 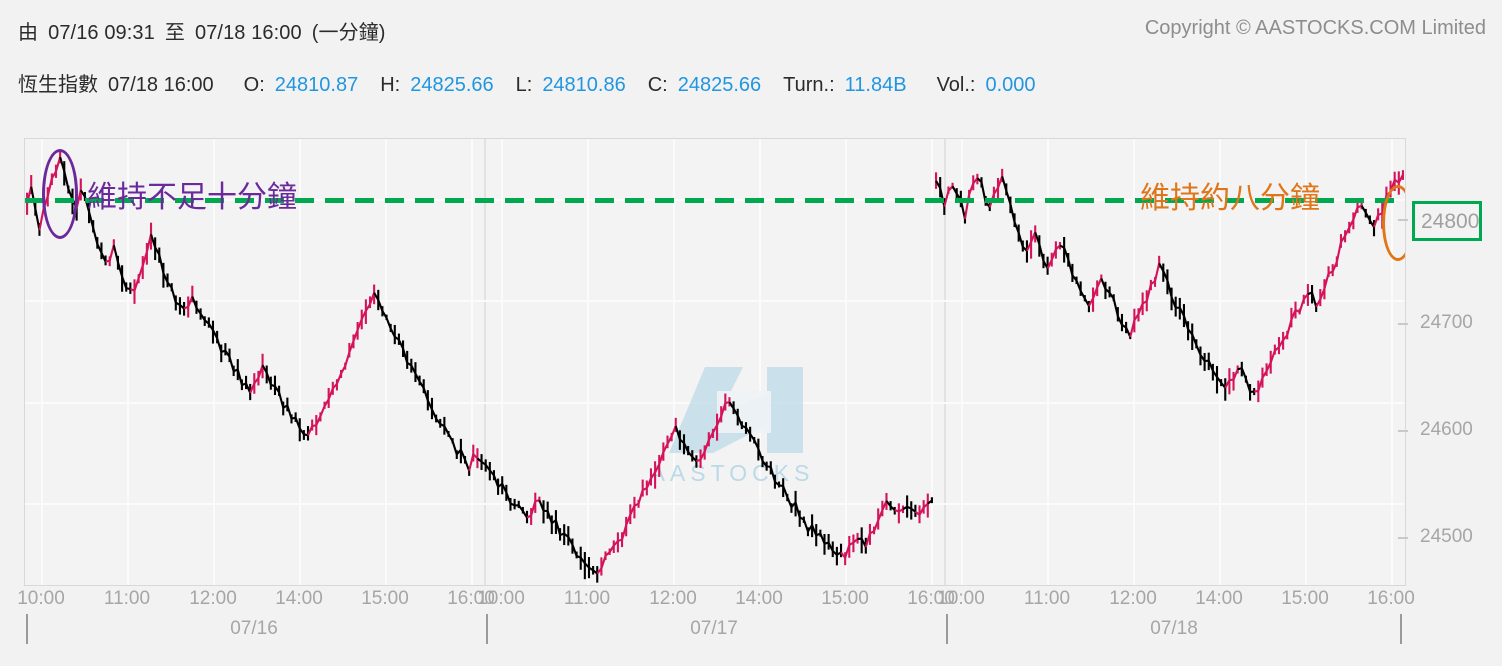 What do you see at coordinates (584, 85) in the screenshot?
I see `low-value: 24810.86` at bounding box center [584, 85].